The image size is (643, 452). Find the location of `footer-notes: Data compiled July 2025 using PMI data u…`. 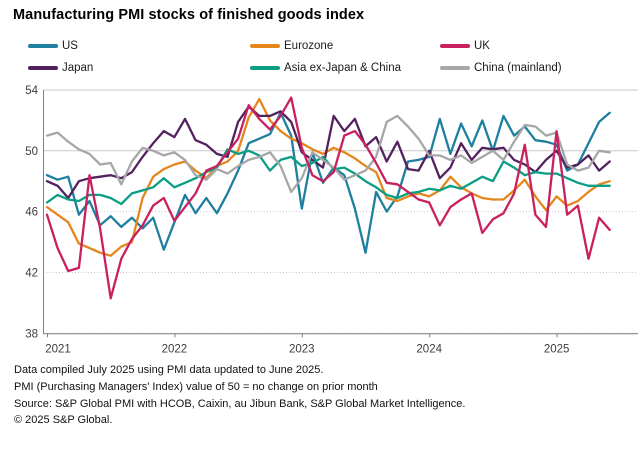

footer-notes: Data compiled July 2025 using PMI data u… is located at coordinates (324, 395).